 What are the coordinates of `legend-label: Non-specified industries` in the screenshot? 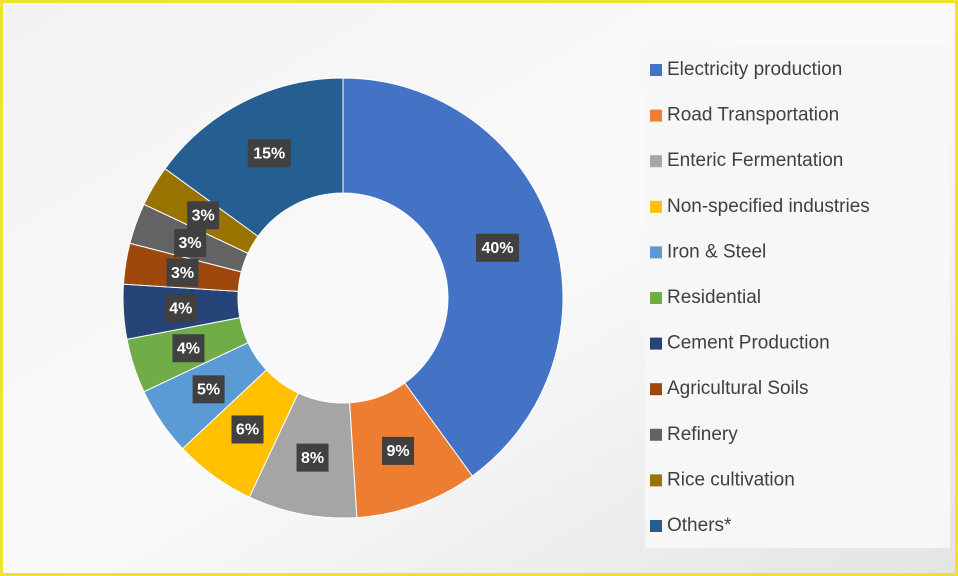 It's located at (768, 206).